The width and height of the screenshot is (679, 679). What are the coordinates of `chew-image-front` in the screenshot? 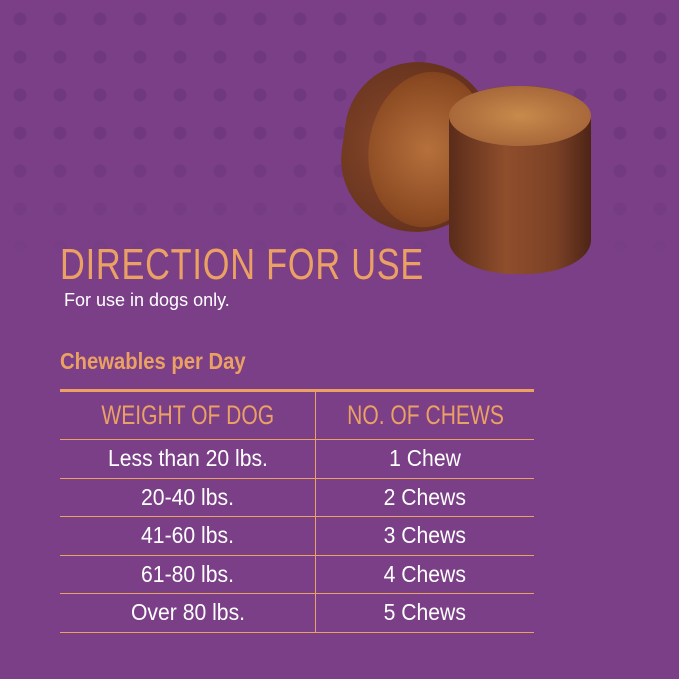 It's located at (520, 180).